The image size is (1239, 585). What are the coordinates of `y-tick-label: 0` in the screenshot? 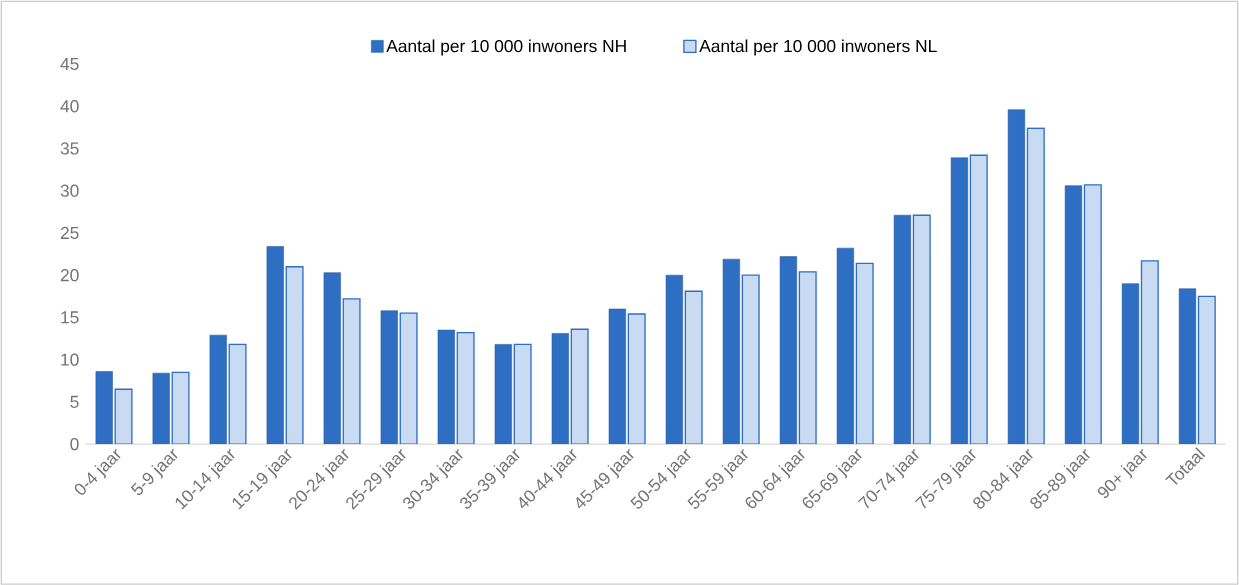 It's located at (74, 444).